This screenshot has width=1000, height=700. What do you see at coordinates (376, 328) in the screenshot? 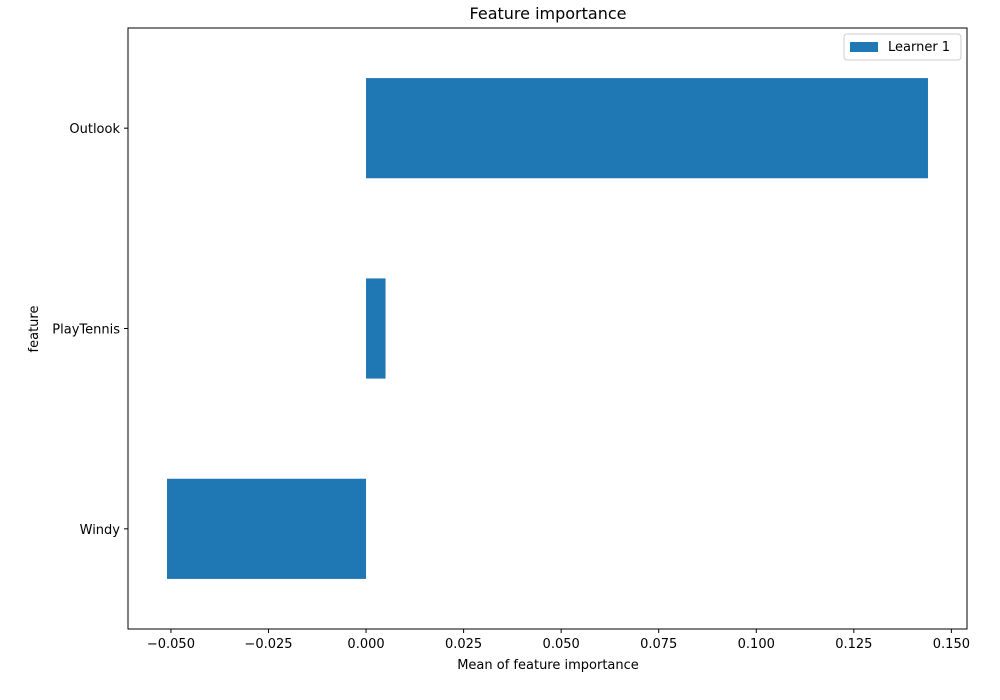
I see `bar-playtennis` at bounding box center [376, 328].